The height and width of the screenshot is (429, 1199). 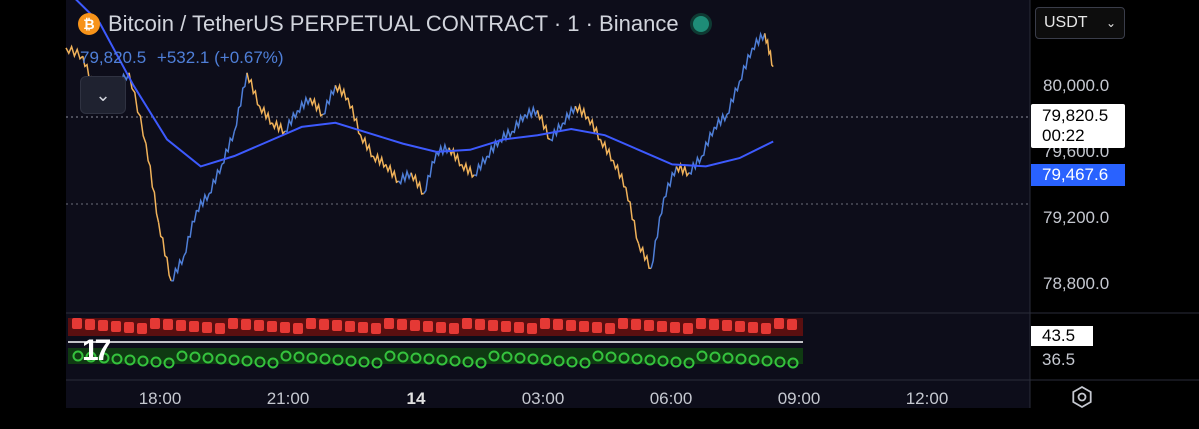 What do you see at coordinates (799, 398) in the screenshot?
I see `x-tick-label: 09:00` at bounding box center [799, 398].